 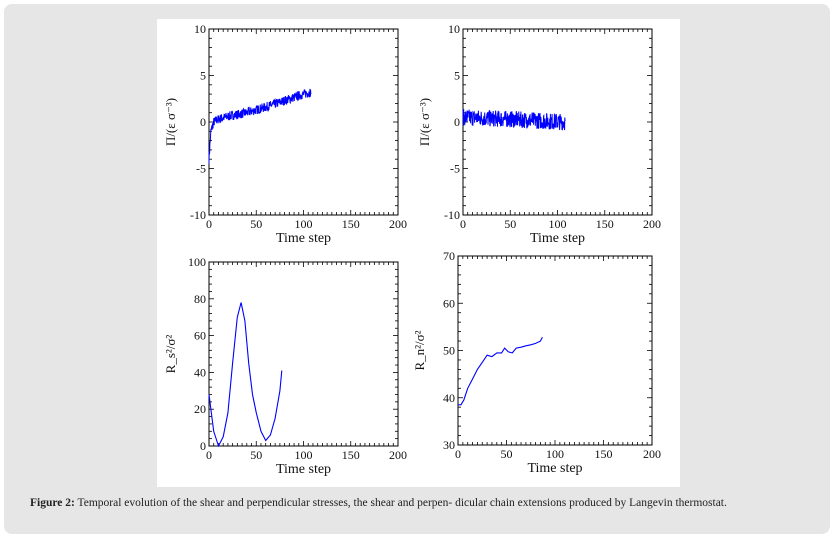 What do you see at coordinates (539, 134) in the screenshot?
I see `chart-perpendicular-stress: 0 50 100 150 200 -10 -5 0 5 10 Time step Π/(ε σ⁻³)` at bounding box center [539, 134].